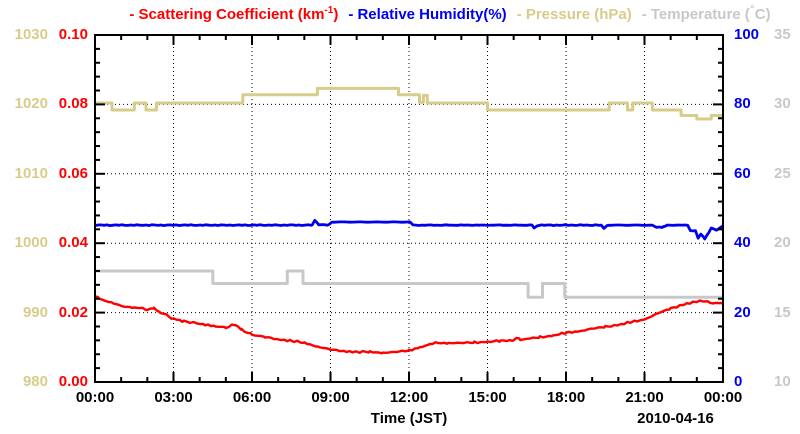 The width and height of the screenshot is (800, 434). Describe the element at coordinates (73, 104) in the screenshot. I see `tick-label-scattering-1: 0.08` at that location.